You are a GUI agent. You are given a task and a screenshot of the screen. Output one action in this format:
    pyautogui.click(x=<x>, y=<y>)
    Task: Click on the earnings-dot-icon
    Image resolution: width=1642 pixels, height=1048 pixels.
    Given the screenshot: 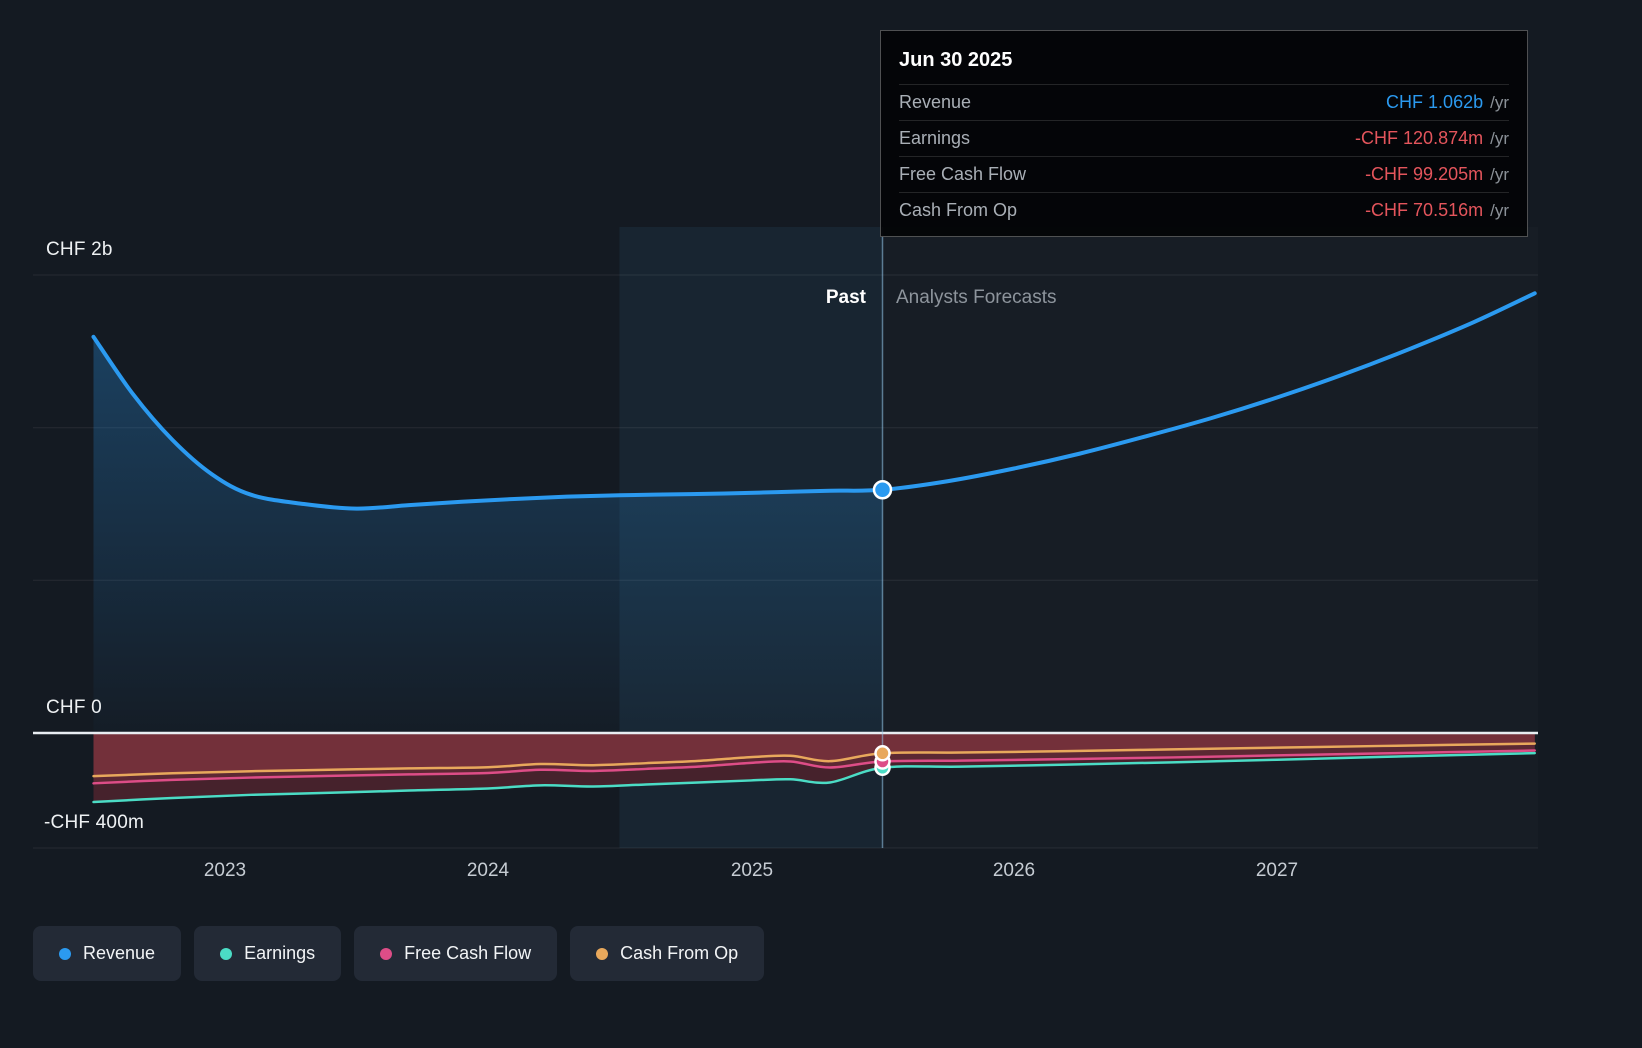 What is the action you would take?
    pyautogui.click(x=226, y=953)
    